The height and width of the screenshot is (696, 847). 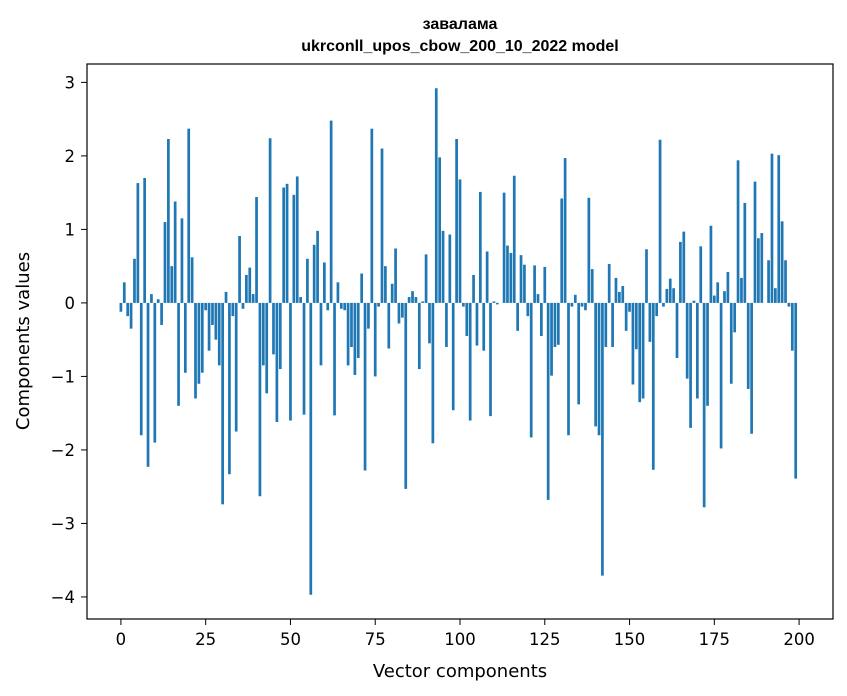 I want to click on y-tick-label: 3, so click(x=70, y=82).